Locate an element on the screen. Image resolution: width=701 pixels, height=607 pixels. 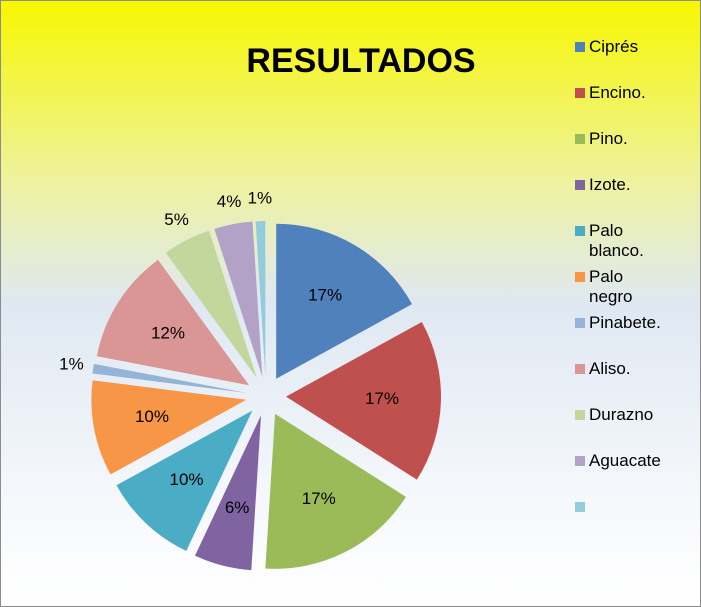
legend-label: Pino. is located at coordinates (608, 138).